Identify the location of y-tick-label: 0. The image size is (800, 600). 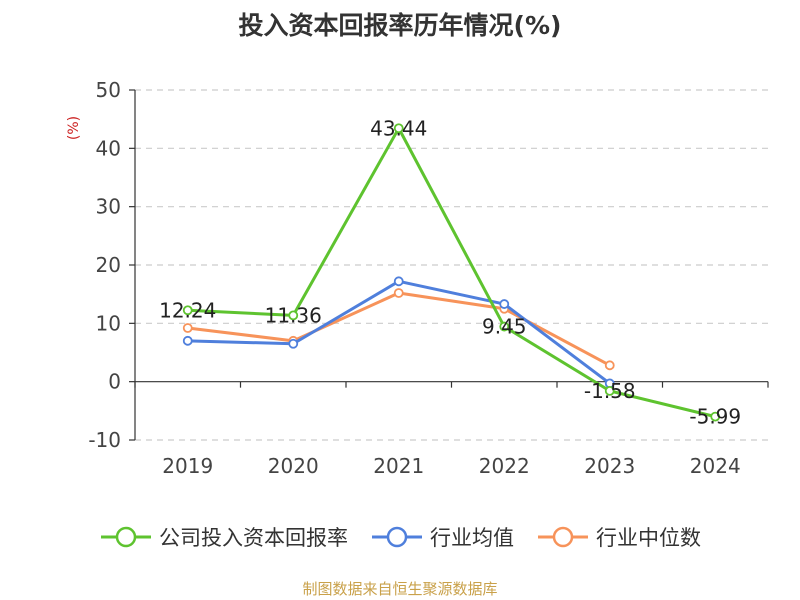
(114, 382).